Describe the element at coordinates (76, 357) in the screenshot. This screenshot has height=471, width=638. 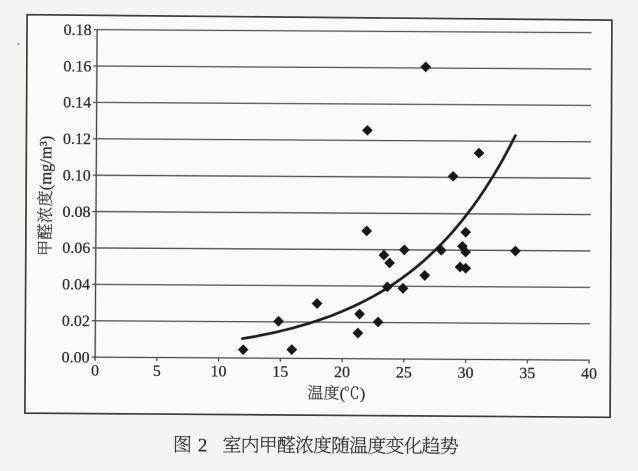
I see `svg-text: 0.00` at that location.